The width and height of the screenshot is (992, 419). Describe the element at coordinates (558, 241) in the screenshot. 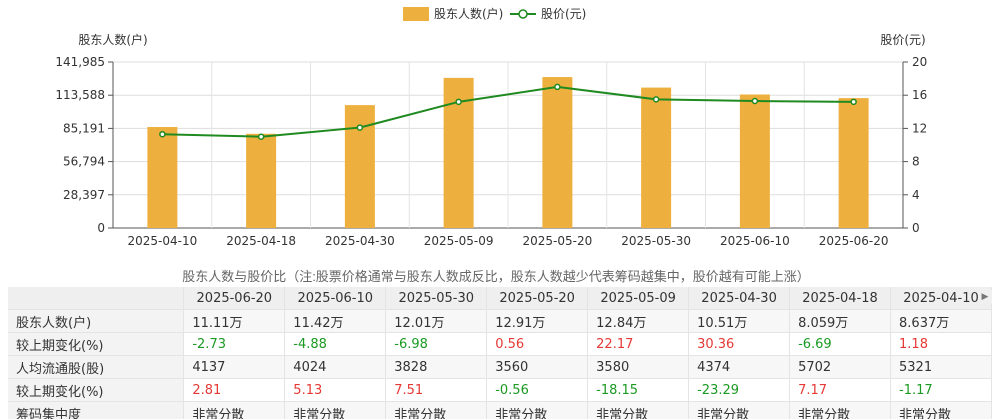

I see `x-tick-label: 2025-05-20` at that location.